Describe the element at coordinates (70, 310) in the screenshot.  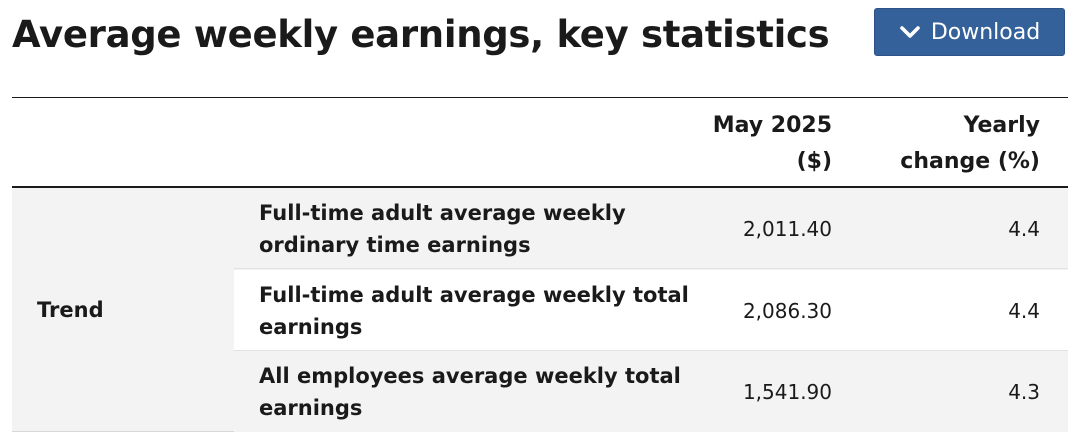
I see `row-group-label: Trend` at that location.